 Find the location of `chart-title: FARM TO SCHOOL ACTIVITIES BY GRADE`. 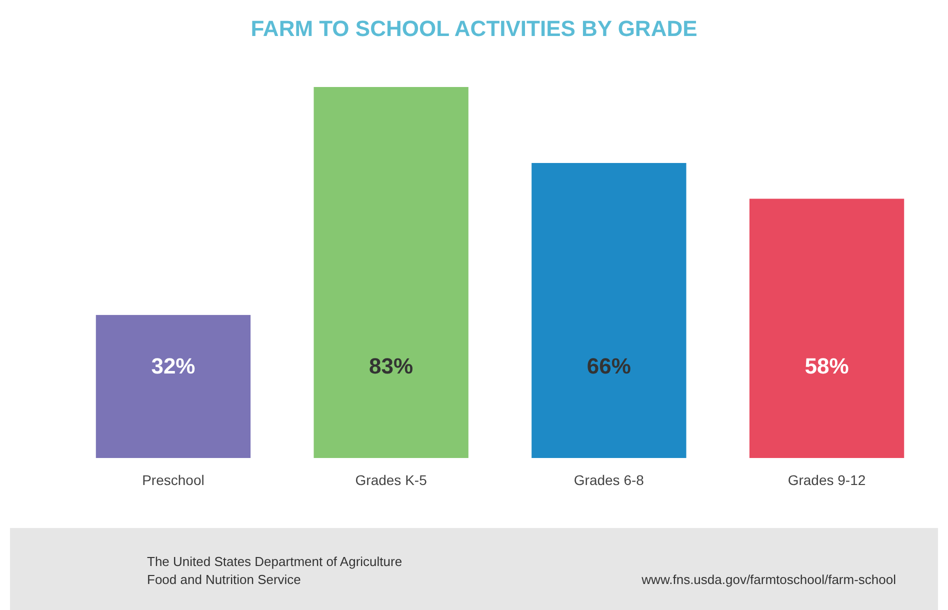

chart-title: FARM TO SCHOOL ACTIVITIES BY GRADE is located at coordinates (474, 28).